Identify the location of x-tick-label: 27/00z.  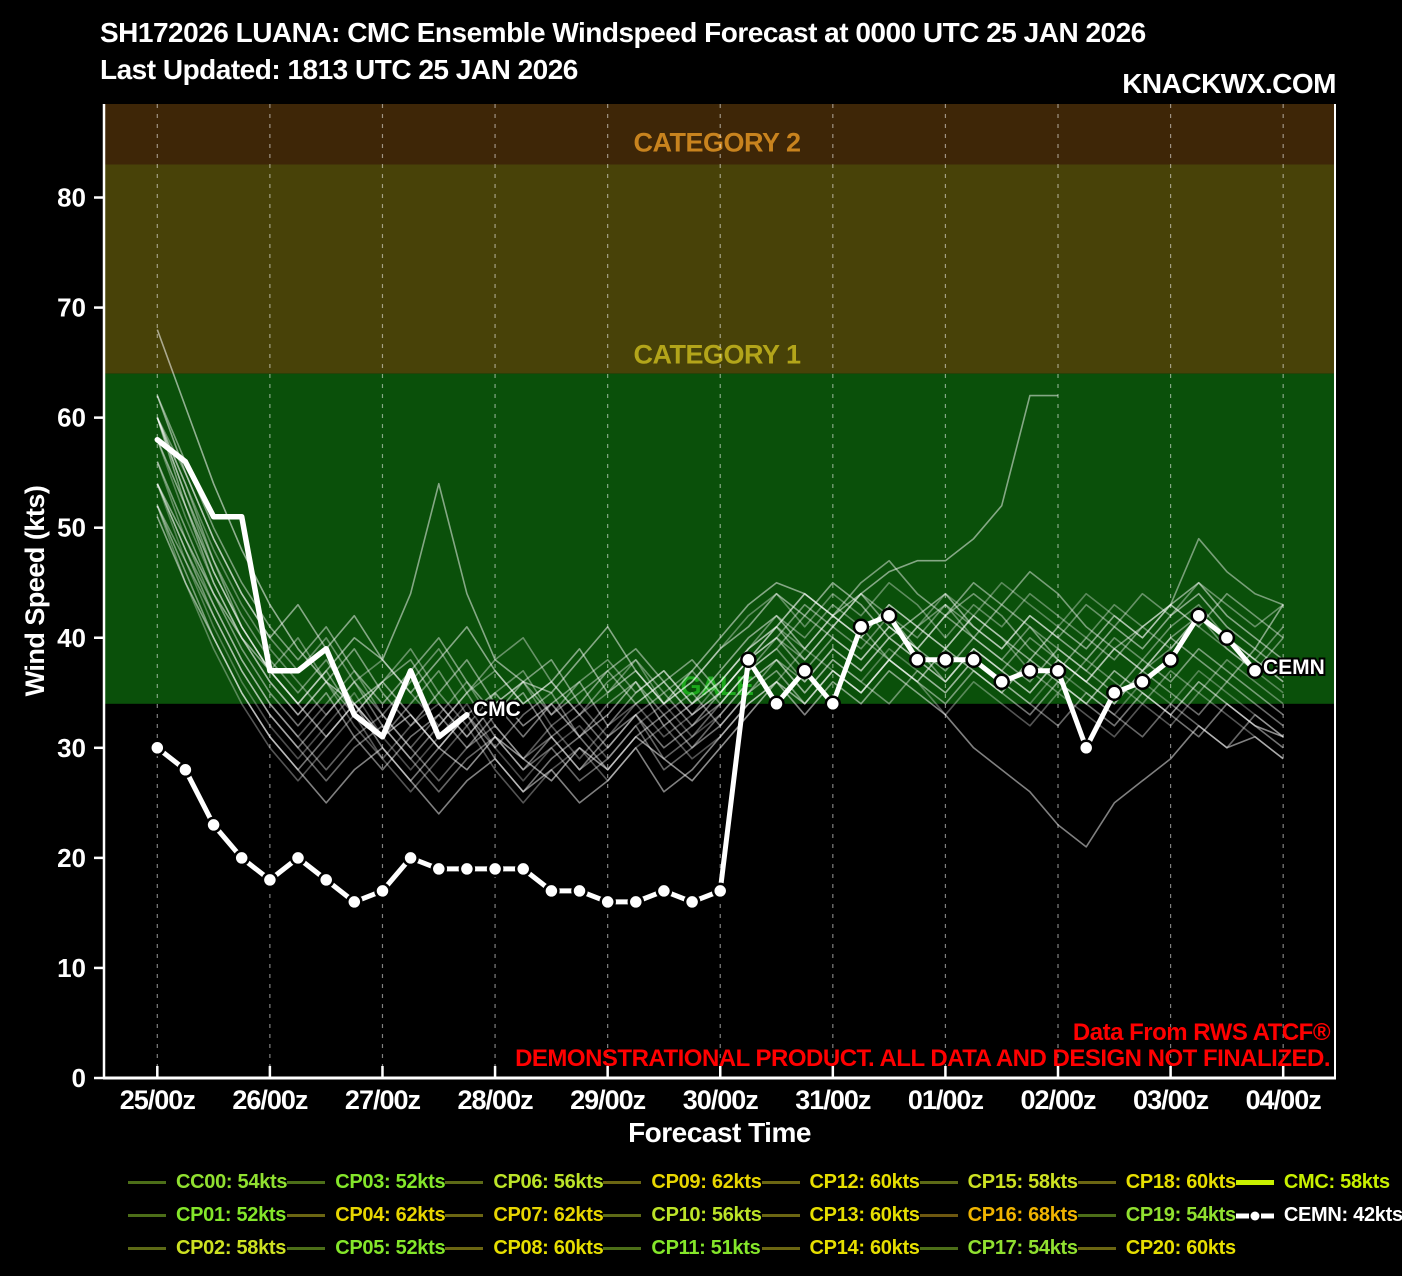
(383, 1100).